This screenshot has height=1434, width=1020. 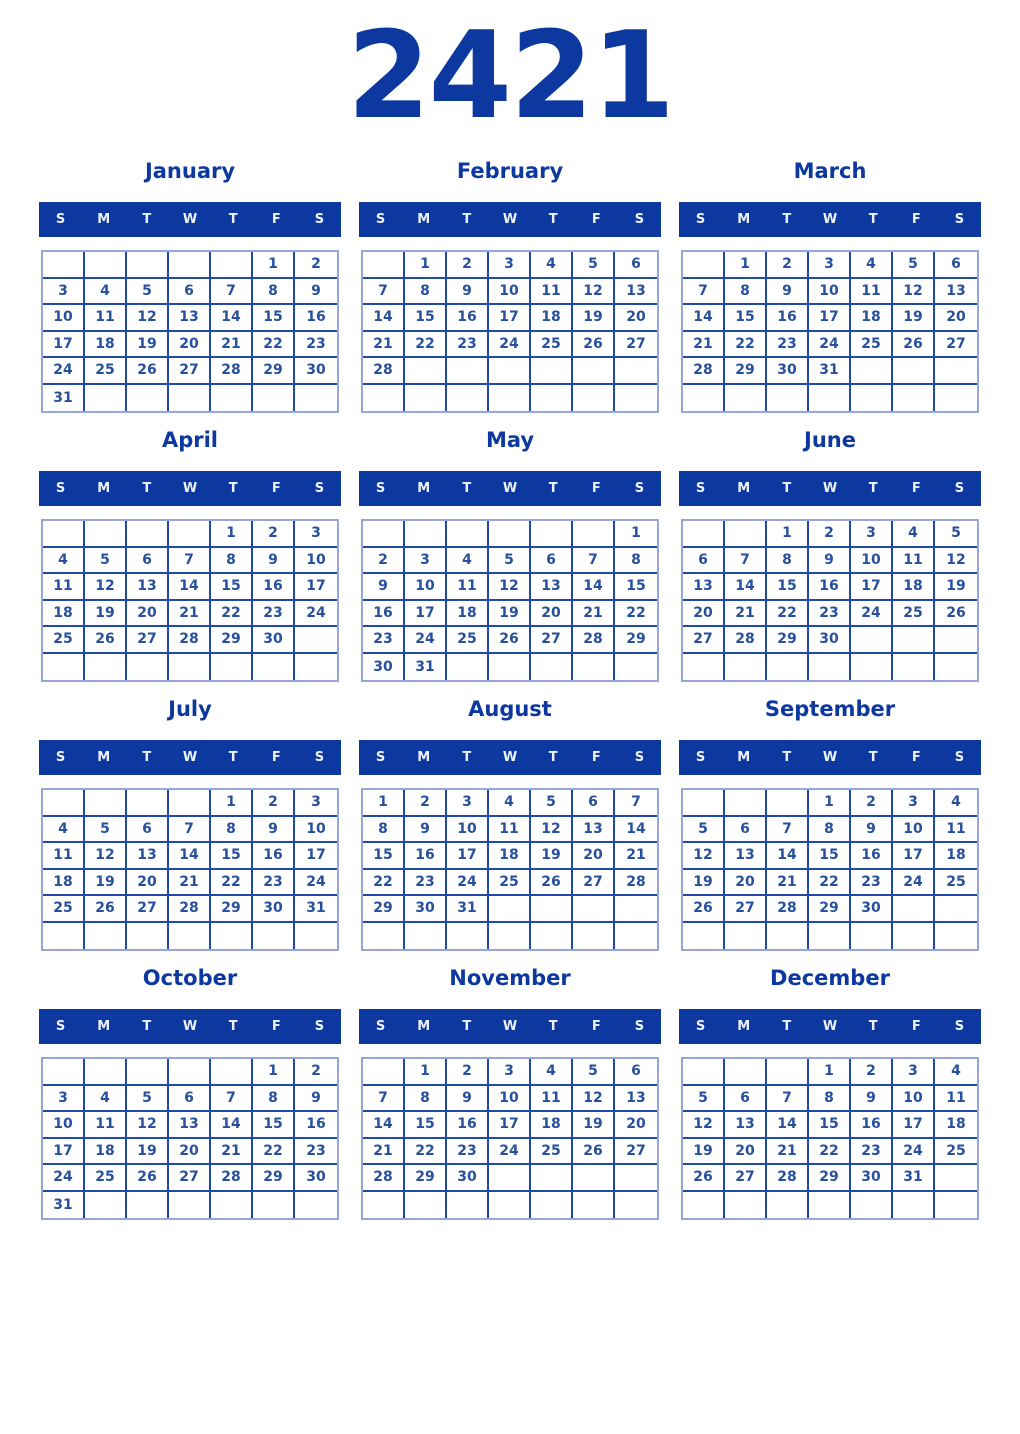 What do you see at coordinates (64, 397) in the screenshot?
I see `day-cell: 31` at bounding box center [64, 397].